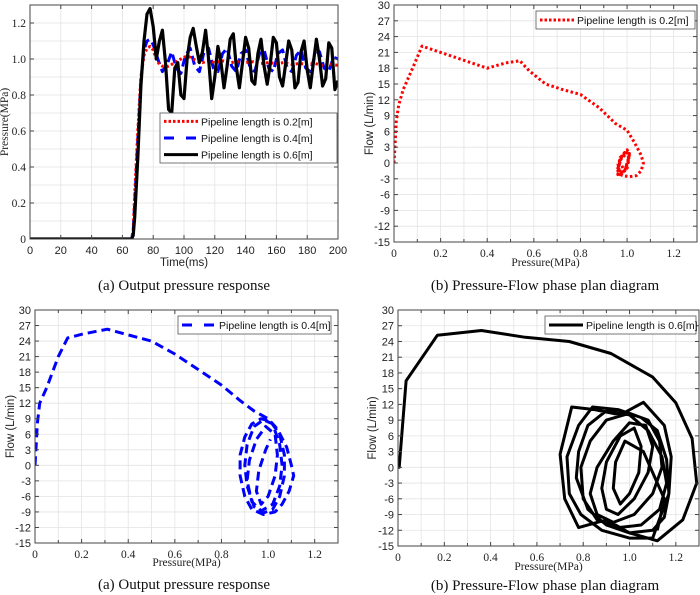 This screenshot has width=700, height=595. What do you see at coordinates (91, 251) in the screenshot?
I see `x-tick-label: 40` at bounding box center [91, 251].